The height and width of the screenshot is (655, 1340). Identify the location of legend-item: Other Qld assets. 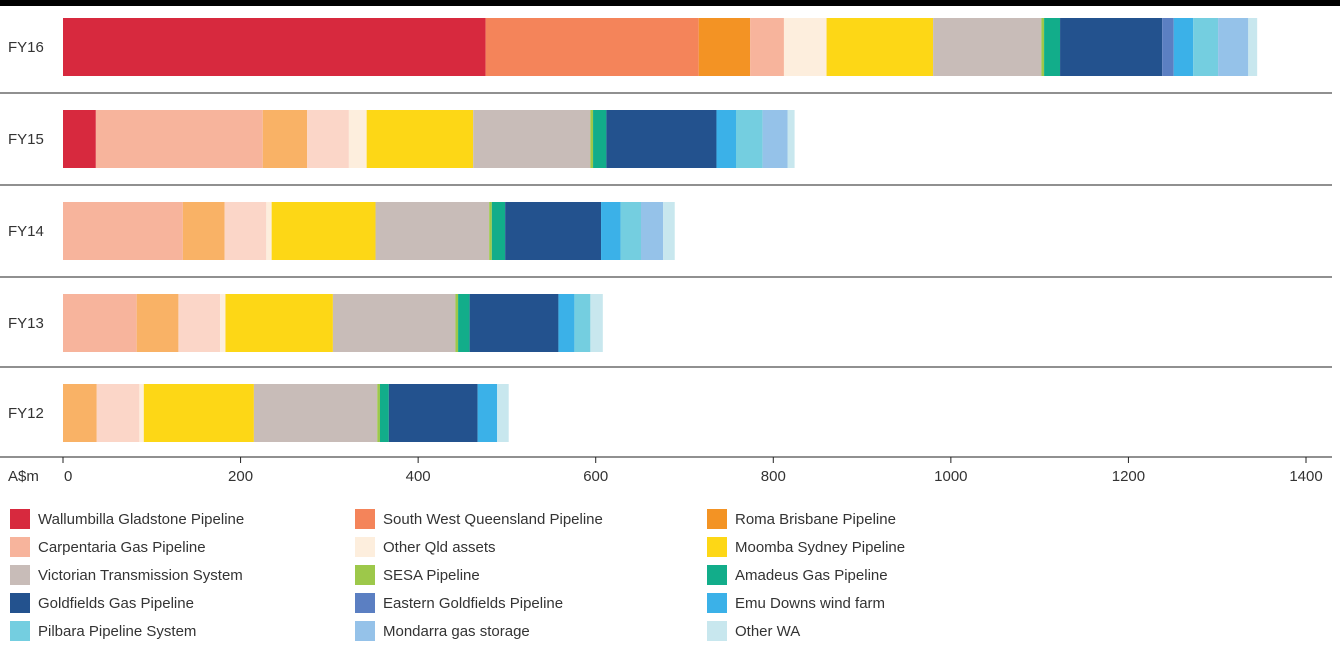
(425, 547).